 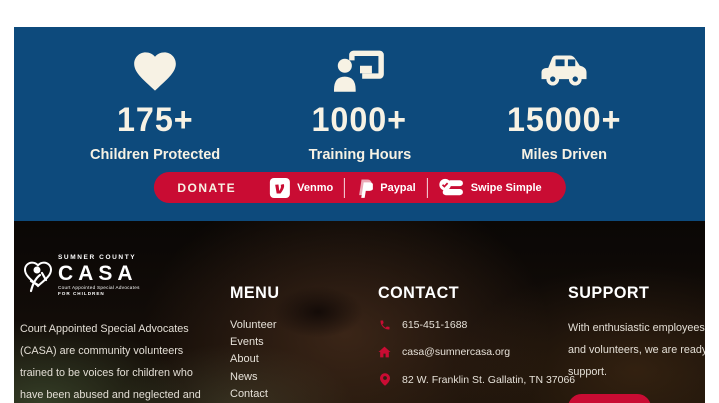 I want to click on contact-email: casa@sumnercasa.org, so click(x=476, y=352).